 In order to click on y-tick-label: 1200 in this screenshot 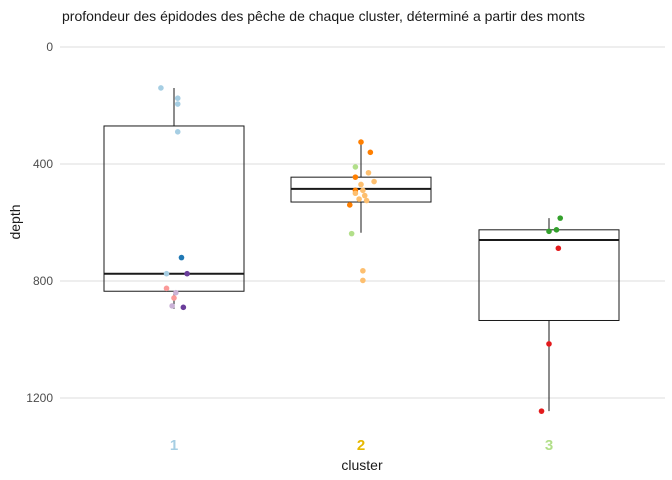, I will do `click(39, 398)`.